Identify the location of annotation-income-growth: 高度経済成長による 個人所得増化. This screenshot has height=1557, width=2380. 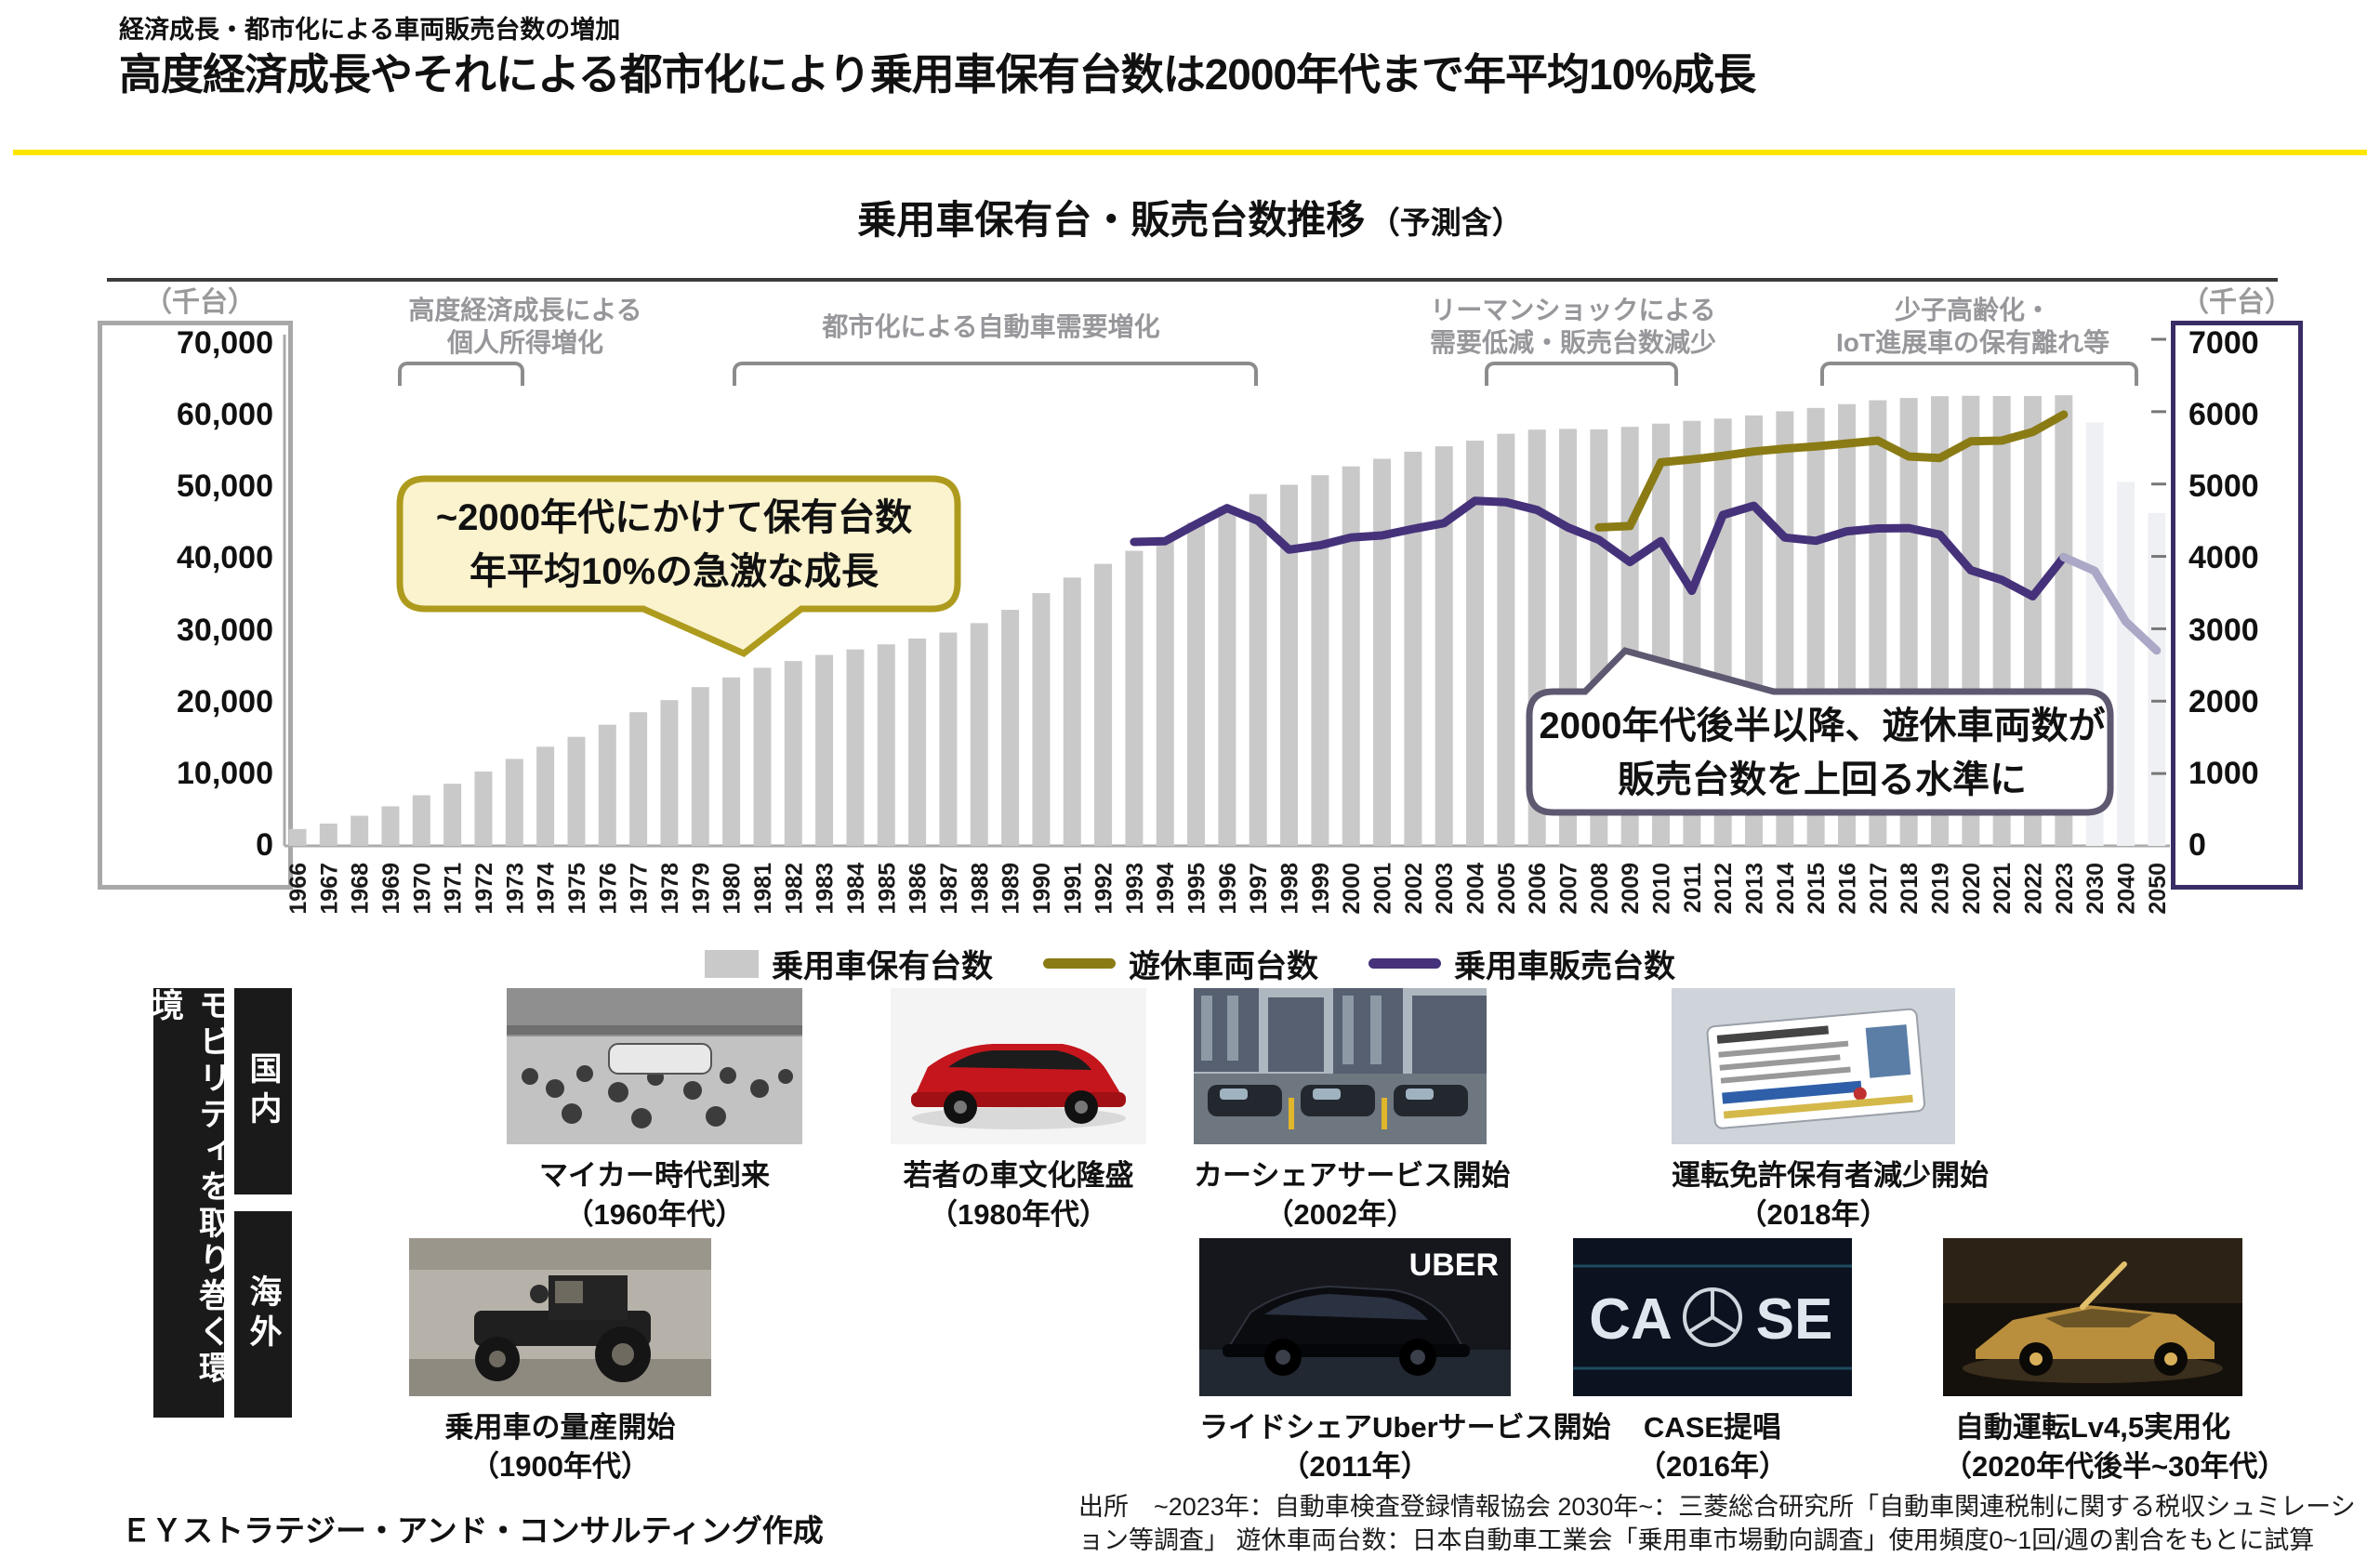
(525, 327).